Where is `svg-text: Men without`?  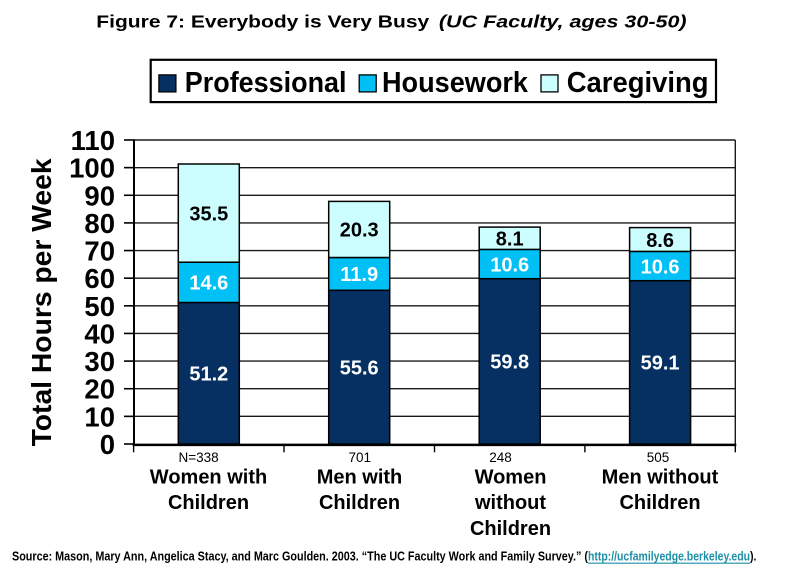 svg-text: Men without is located at coordinates (660, 478).